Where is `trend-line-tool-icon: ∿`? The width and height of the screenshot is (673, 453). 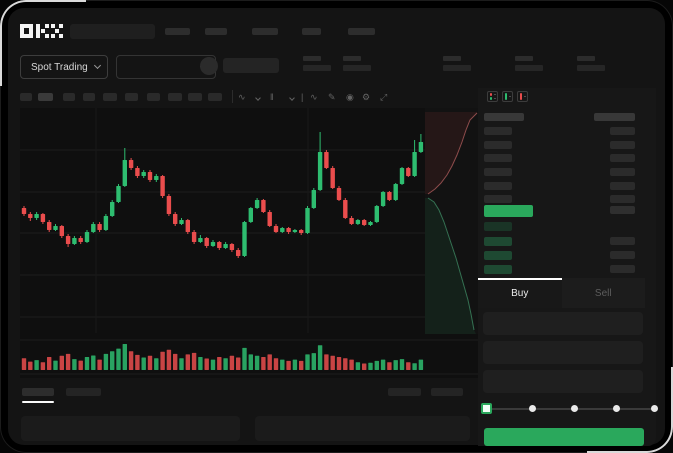
trend-line-tool-icon: ∿ is located at coordinates (314, 97).